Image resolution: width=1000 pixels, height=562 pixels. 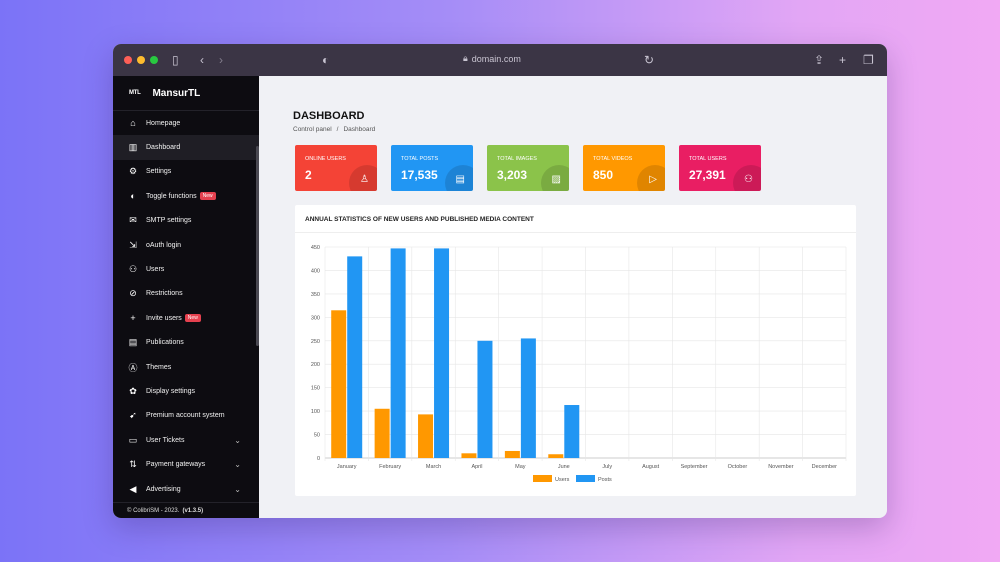 I want to click on sidebar-item-label: Premium account system, so click(x=185, y=416).